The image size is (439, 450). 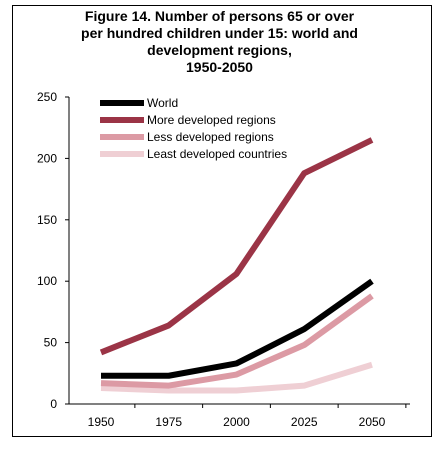 What do you see at coordinates (304, 422) in the screenshot?
I see `x-tick-label: 2025` at bounding box center [304, 422].